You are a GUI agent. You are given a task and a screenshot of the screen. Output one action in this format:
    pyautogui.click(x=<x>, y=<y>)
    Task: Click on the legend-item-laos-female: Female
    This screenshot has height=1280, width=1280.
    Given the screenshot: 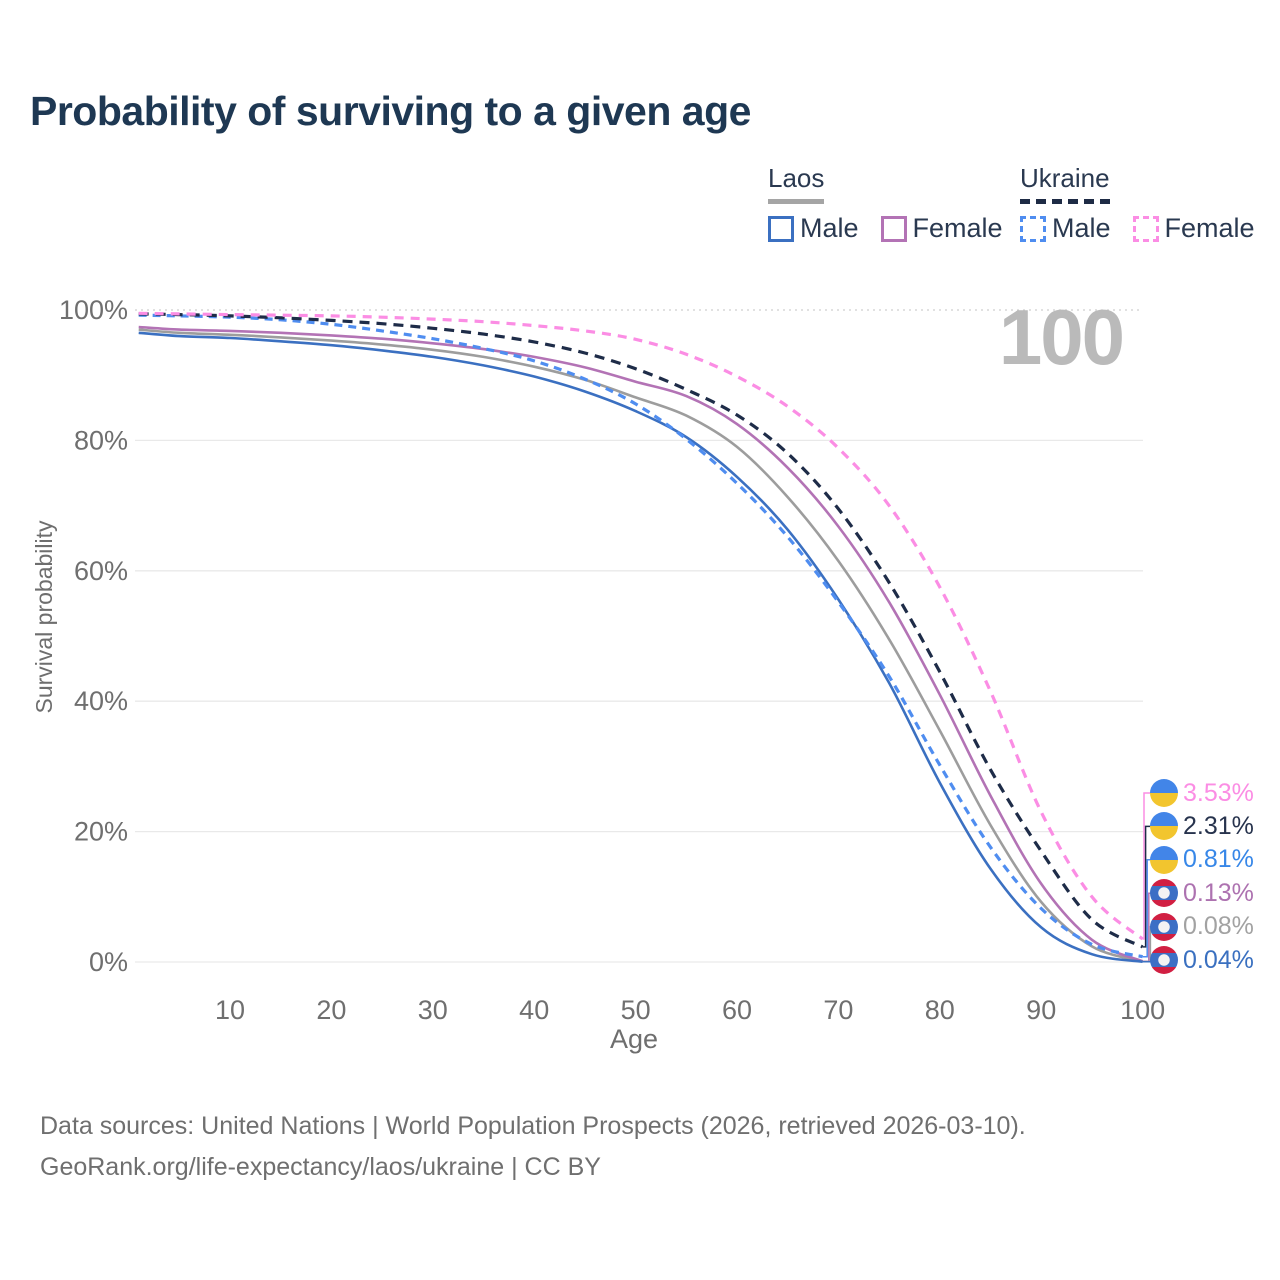 What is the action you would take?
    pyautogui.click(x=941, y=228)
    